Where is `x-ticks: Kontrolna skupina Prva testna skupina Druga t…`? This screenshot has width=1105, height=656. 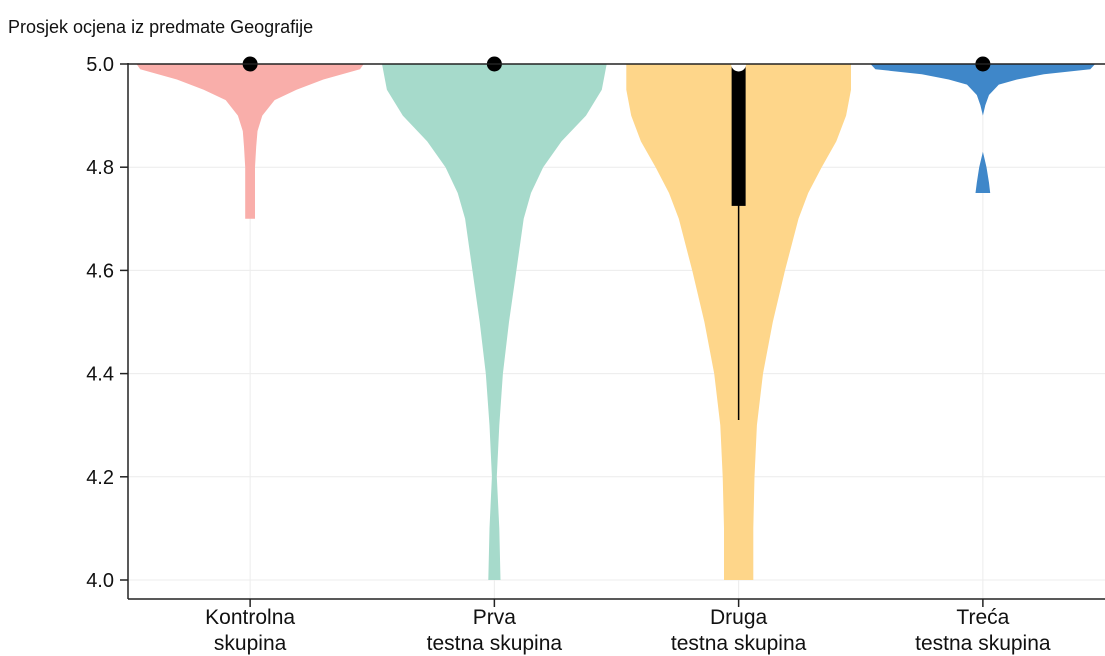 x-ticks: Kontrolna skupina Prva testna skupina Druga t… is located at coordinates (628, 627).